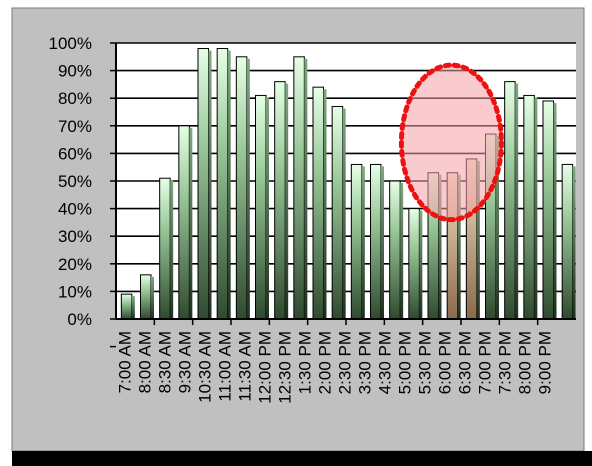 The width and height of the screenshot is (592, 466). Describe the element at coordinates (164, 362) in the screenshot. I see `x-tick-label: 8:30 AM` at that location.